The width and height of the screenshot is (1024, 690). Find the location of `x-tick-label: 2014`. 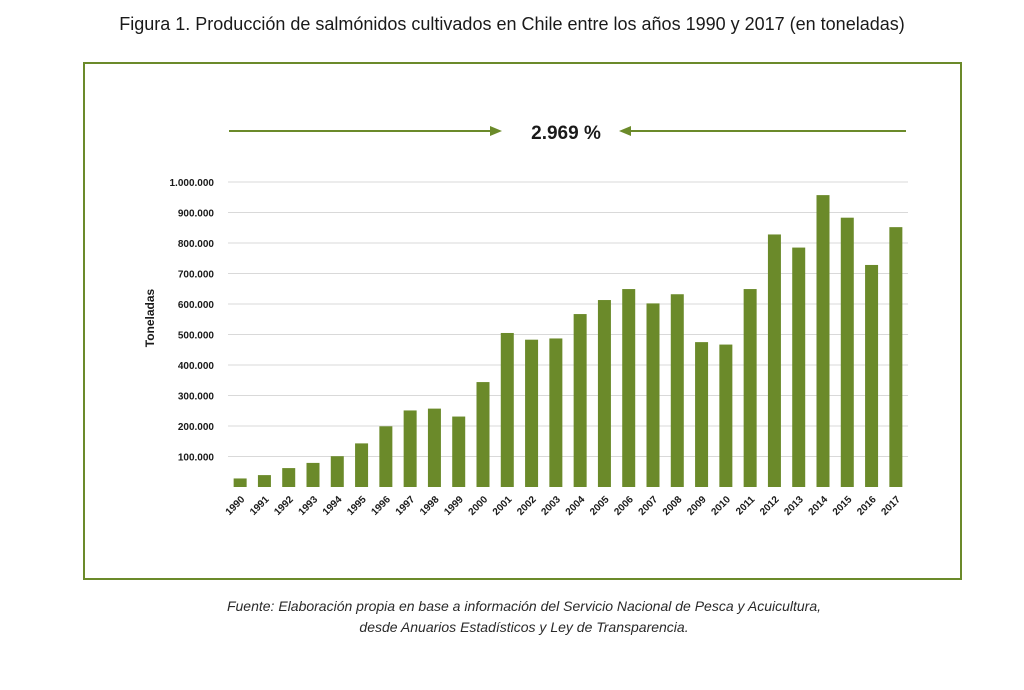

x-tick-label: 2014 is located at coordinates (819, 506).